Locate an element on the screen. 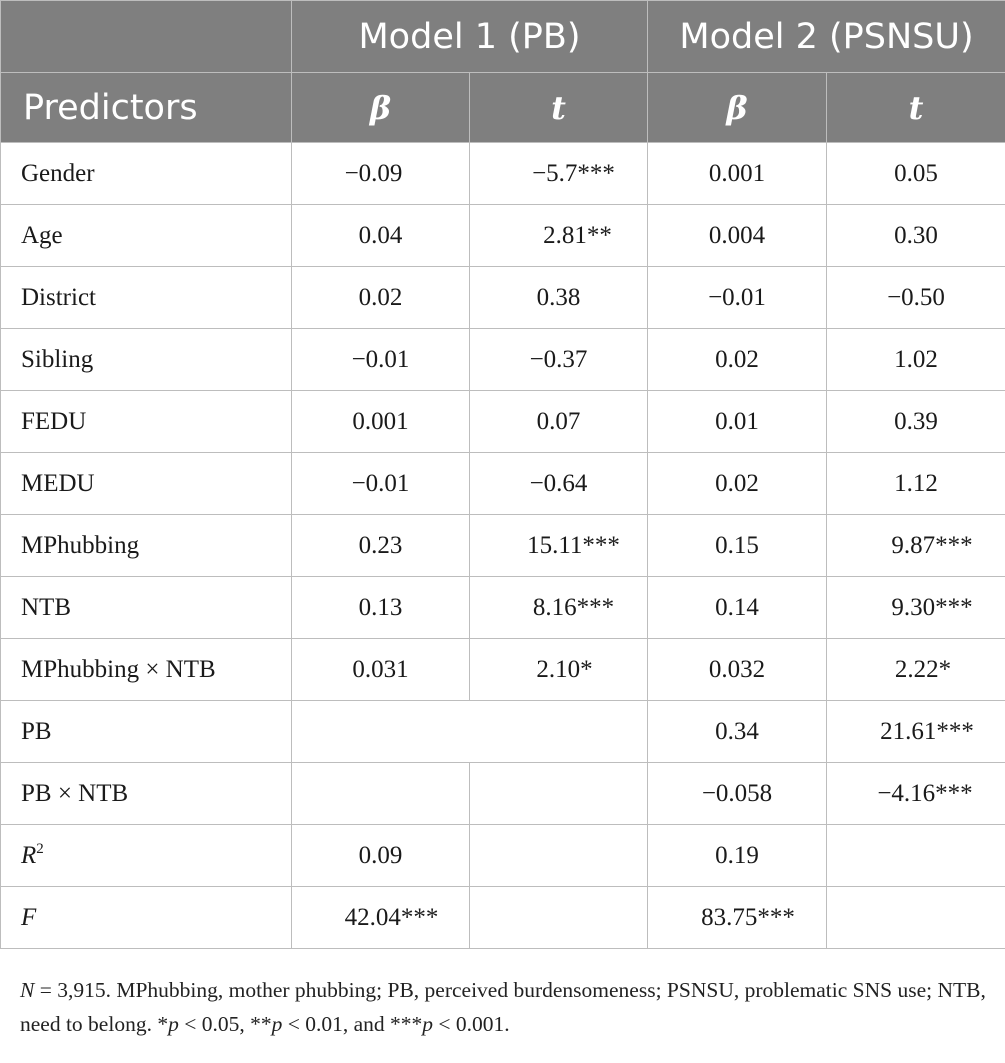 The width and height of the screenshot is (1005, 1063). m2-t-cell: 9.30*** is located at coordinates (915, 607).